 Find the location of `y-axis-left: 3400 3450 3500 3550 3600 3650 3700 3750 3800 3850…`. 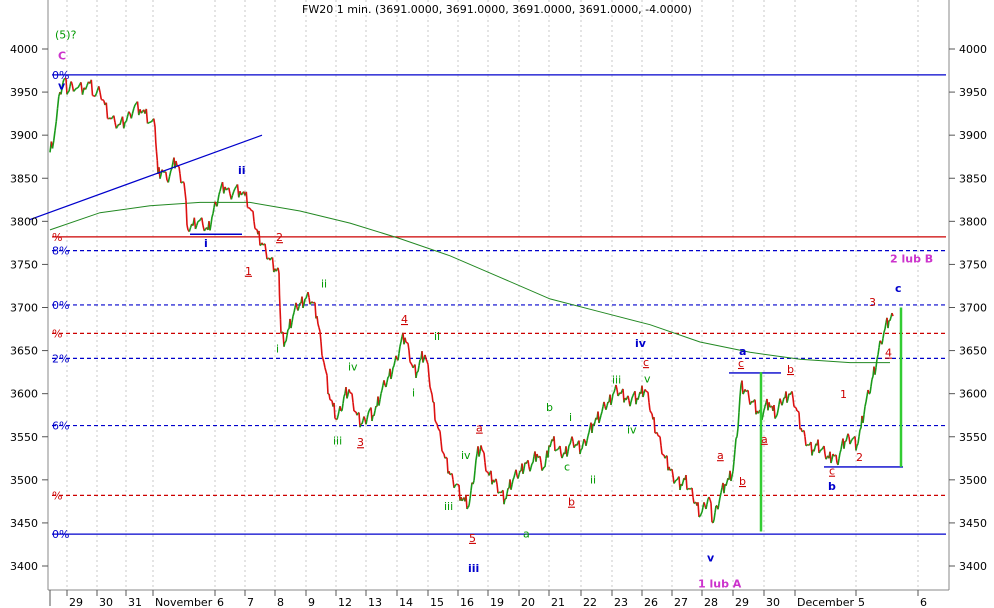

y-axis-left: 3400 3450 3500 3550 3600 3650 3700 3750 3800 3850… is located at coordinates (29, 308).